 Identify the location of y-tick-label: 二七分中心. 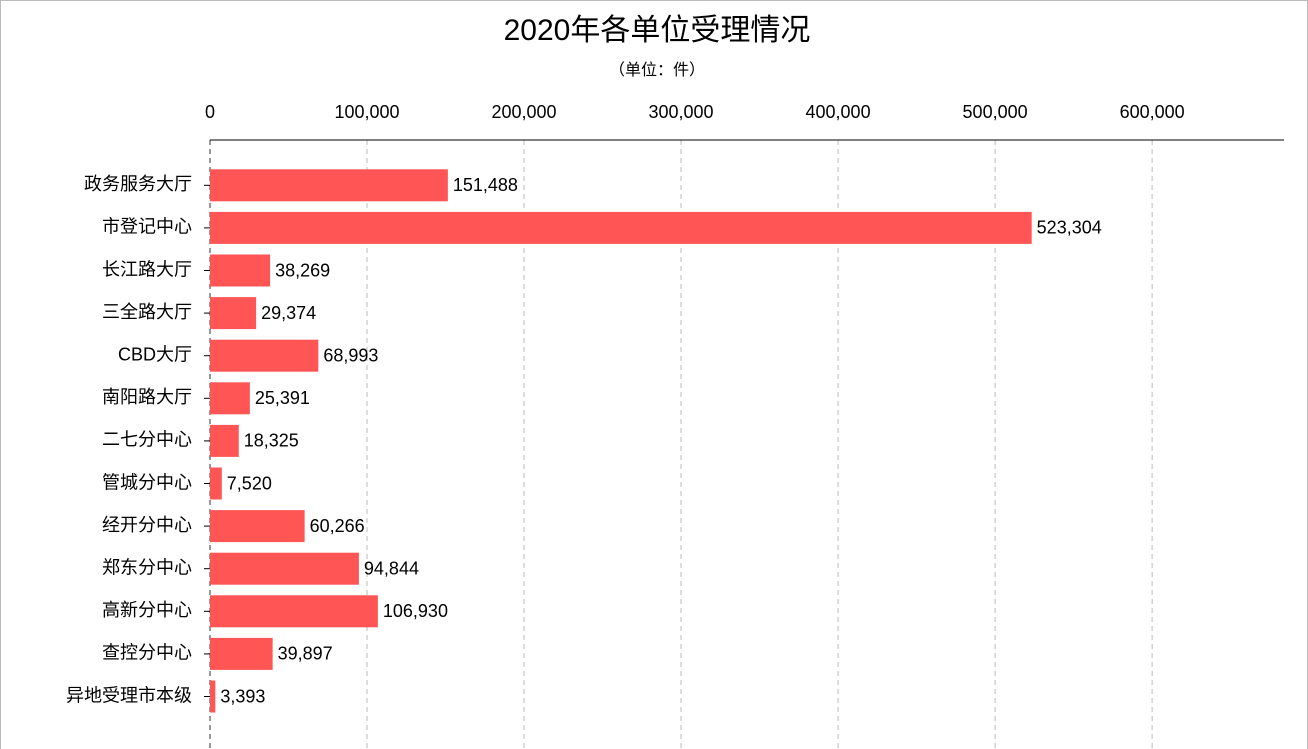
(147, 440).